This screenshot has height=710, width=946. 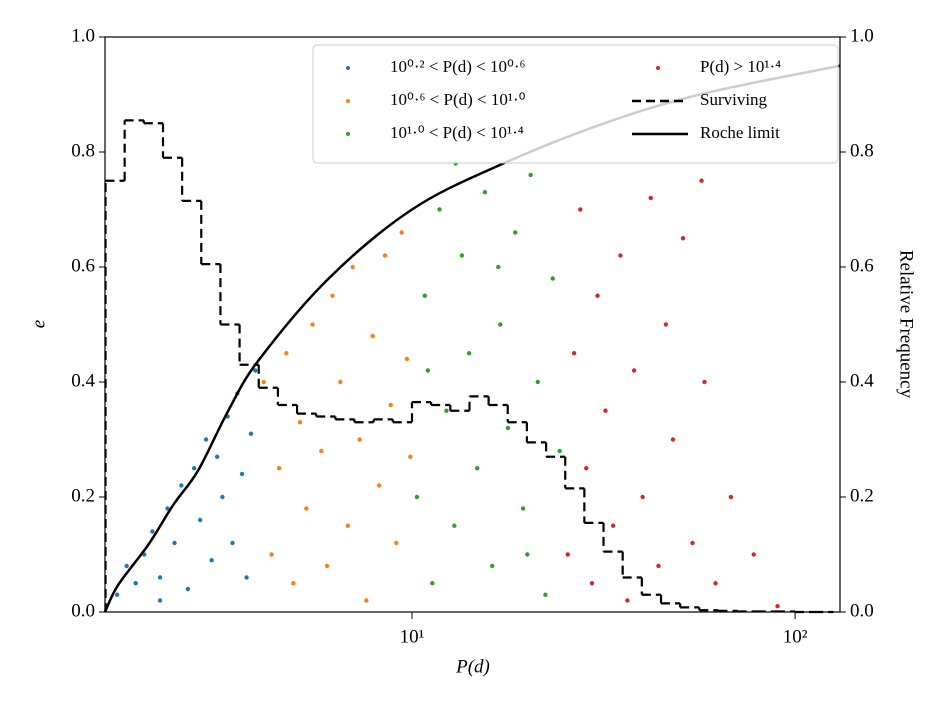 What do you see at coordinates (83, 265) in the screenshot?
I see `y-tick-label: 0.6` at bounding box center [83, 265].